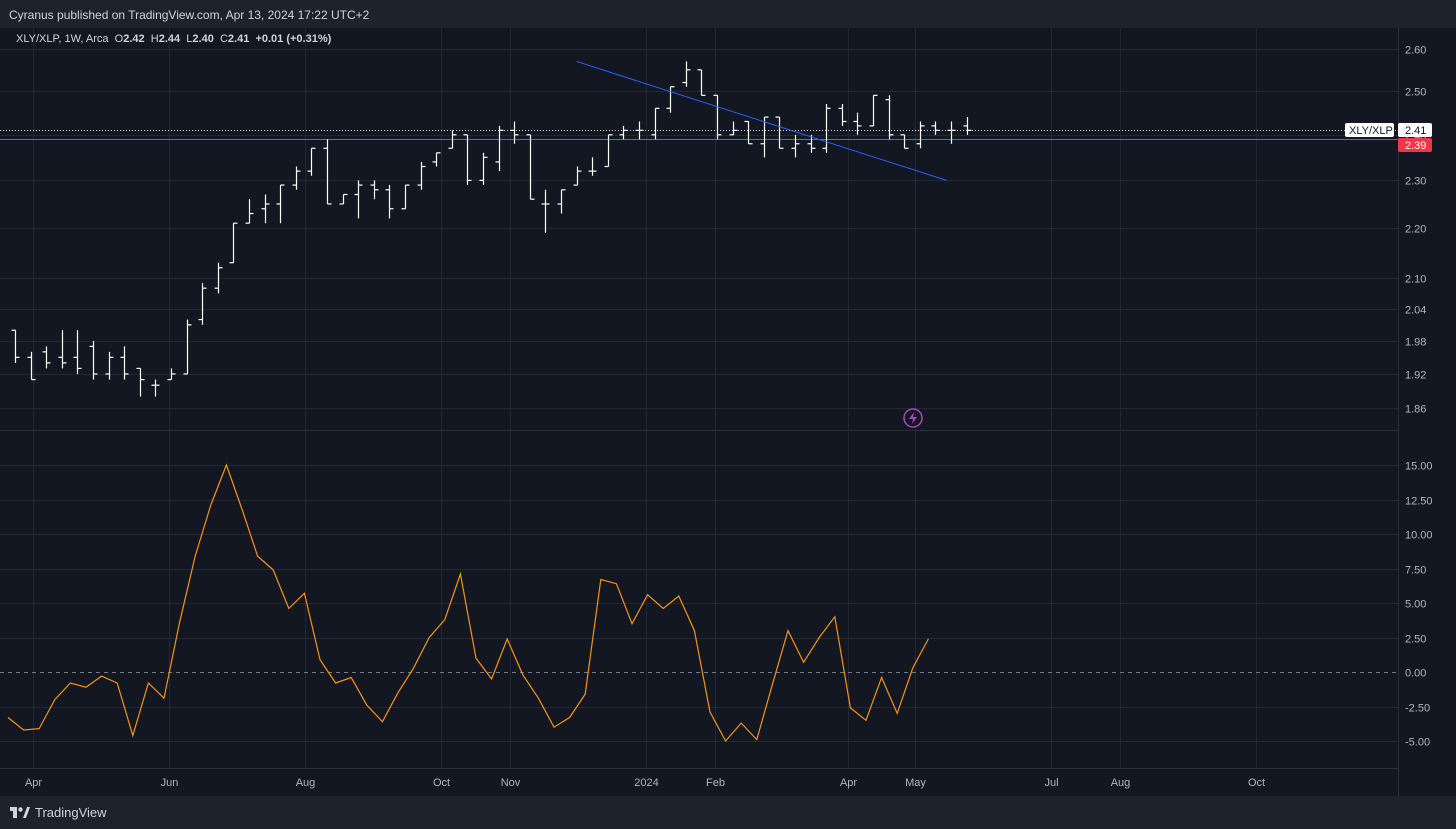  I want to click on x-tick-label: Jul, so click(1051, 783).